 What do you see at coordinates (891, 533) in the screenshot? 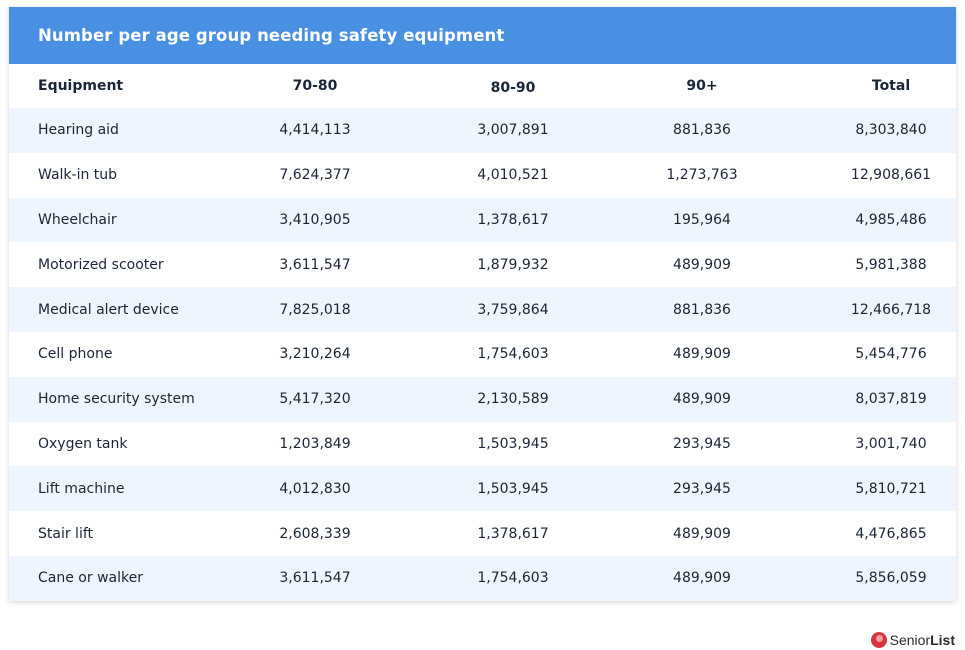
I see `table-cell-total: 4,476,865` at bounding box center [891, 533].